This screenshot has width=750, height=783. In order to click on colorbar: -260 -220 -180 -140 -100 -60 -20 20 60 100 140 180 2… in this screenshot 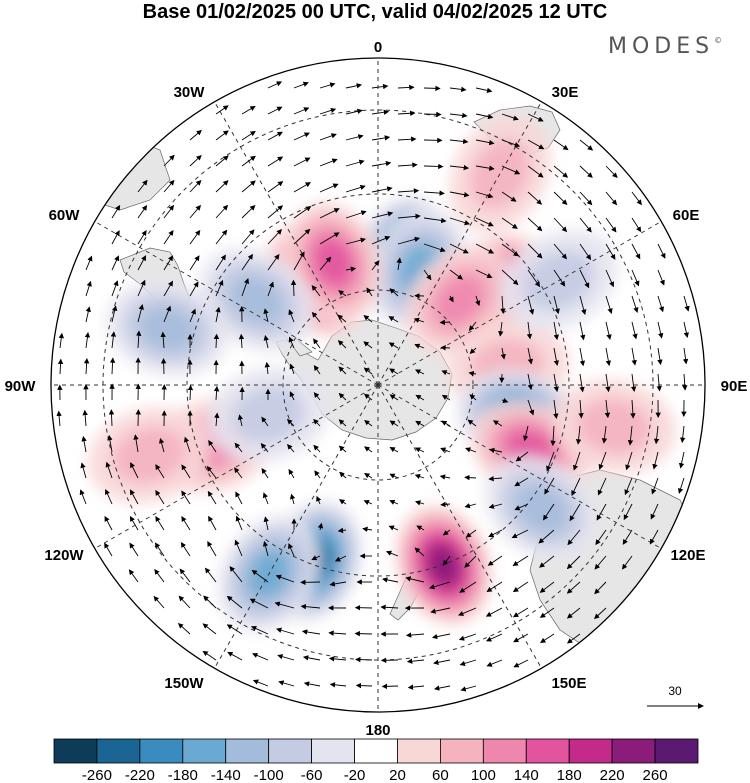, I will do `click(376, 760)`.